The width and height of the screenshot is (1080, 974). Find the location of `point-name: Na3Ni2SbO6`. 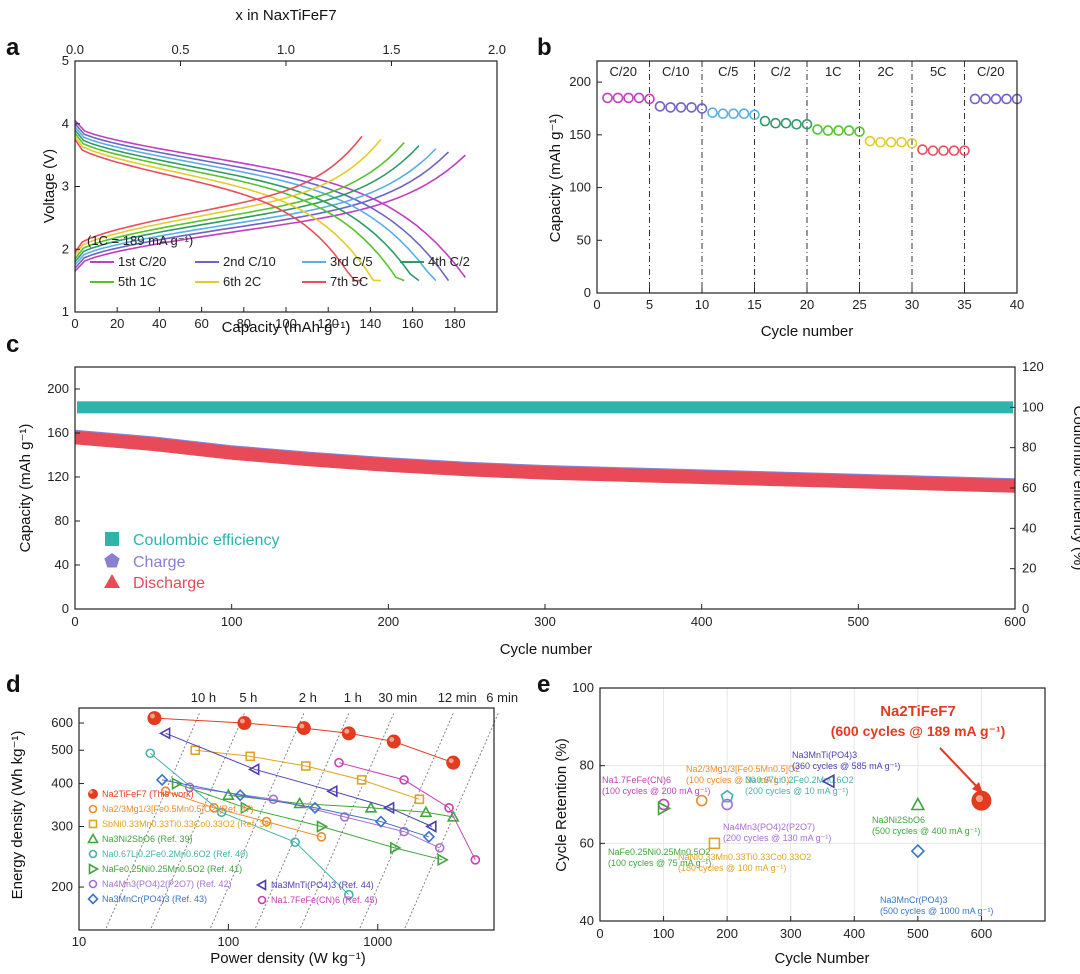

point-name: Na3Ni2SbO6 is located at coordinates (898, 820).